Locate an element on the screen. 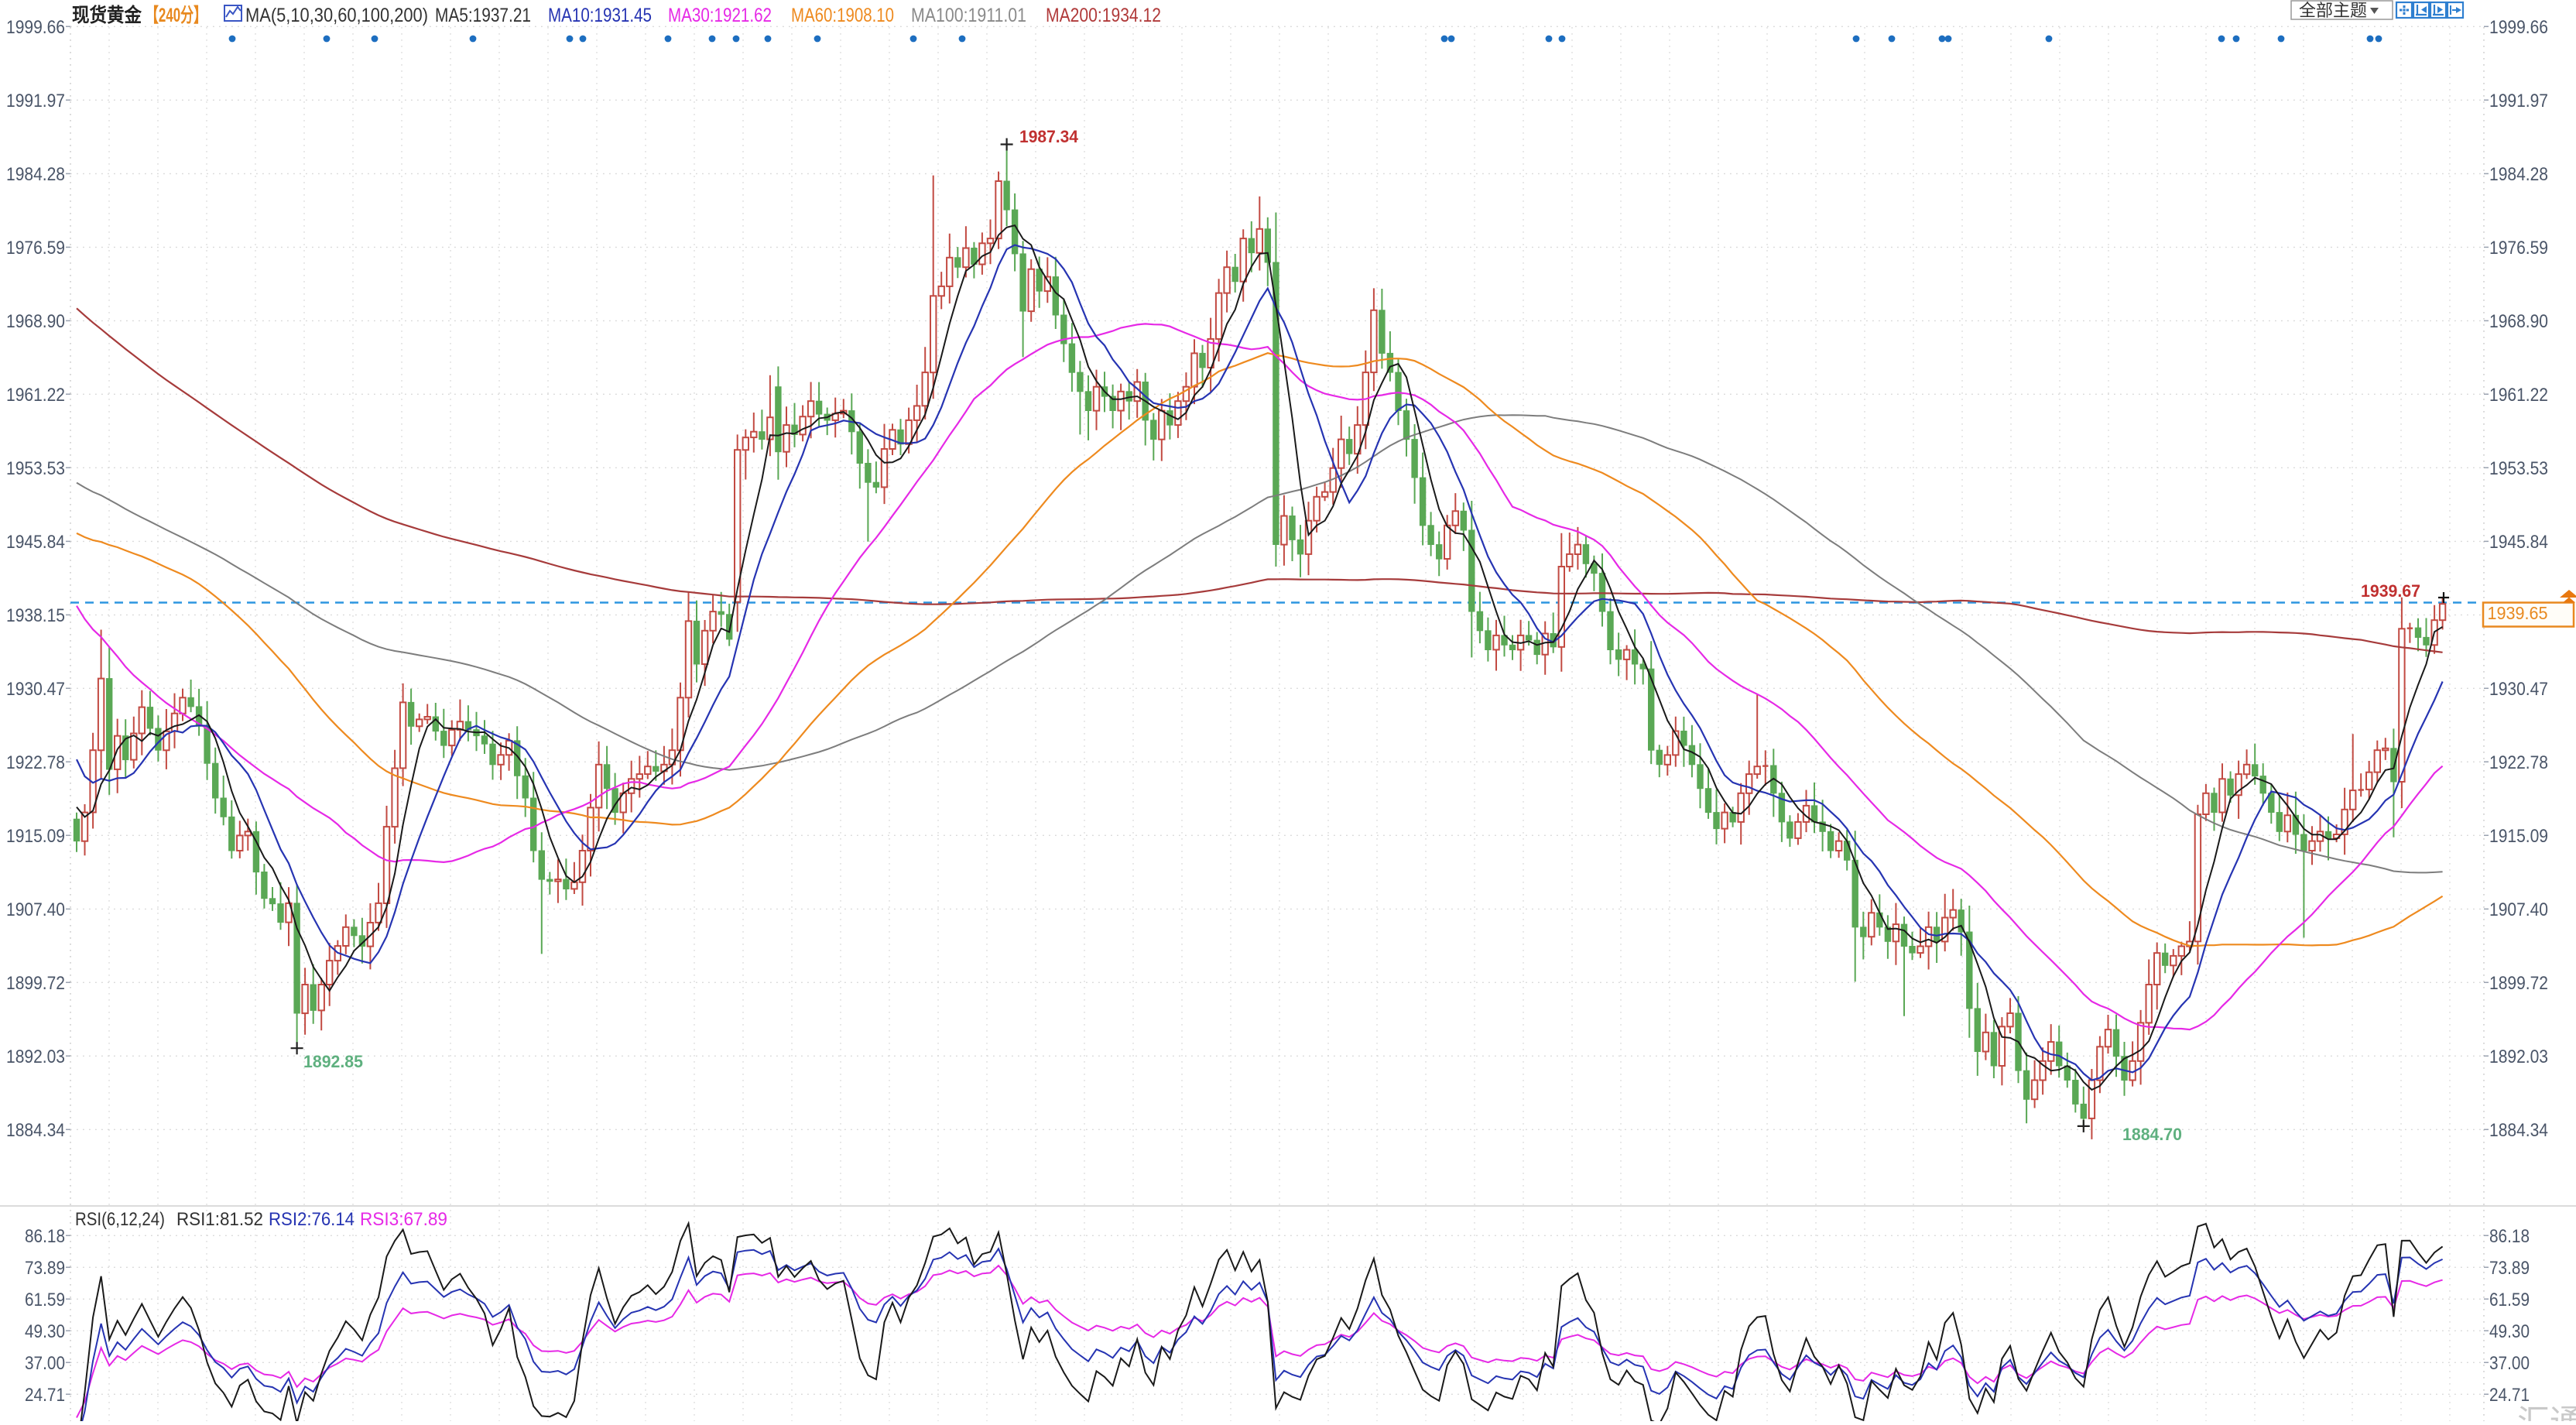 The width and height of the screenshot is (2576, 1425). svg-text: 汇通财经 is located at coordinates (2546, 1412).